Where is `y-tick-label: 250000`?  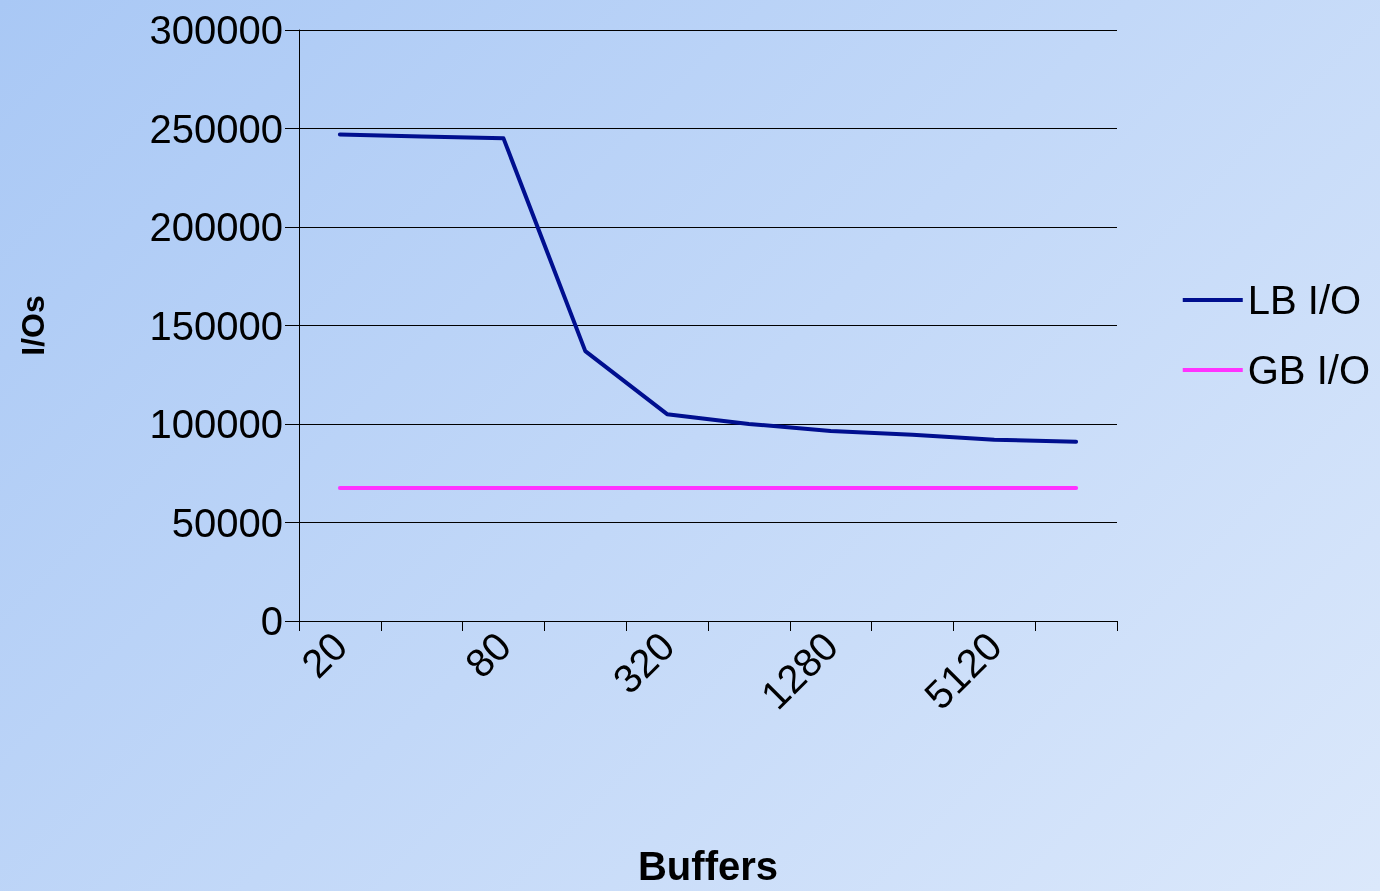
y-tick-label: 250000 is located at coordinates (216, 128).